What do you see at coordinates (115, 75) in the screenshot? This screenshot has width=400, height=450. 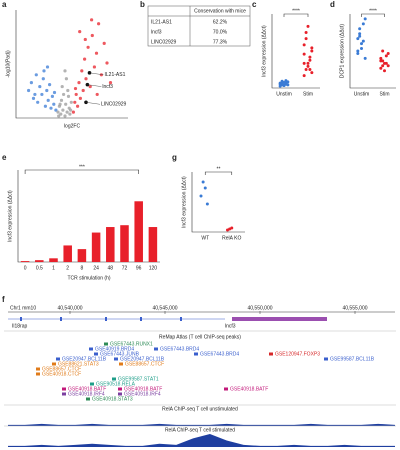 I see `point-label: IL21-AS1` at bounding box center [115, 75].